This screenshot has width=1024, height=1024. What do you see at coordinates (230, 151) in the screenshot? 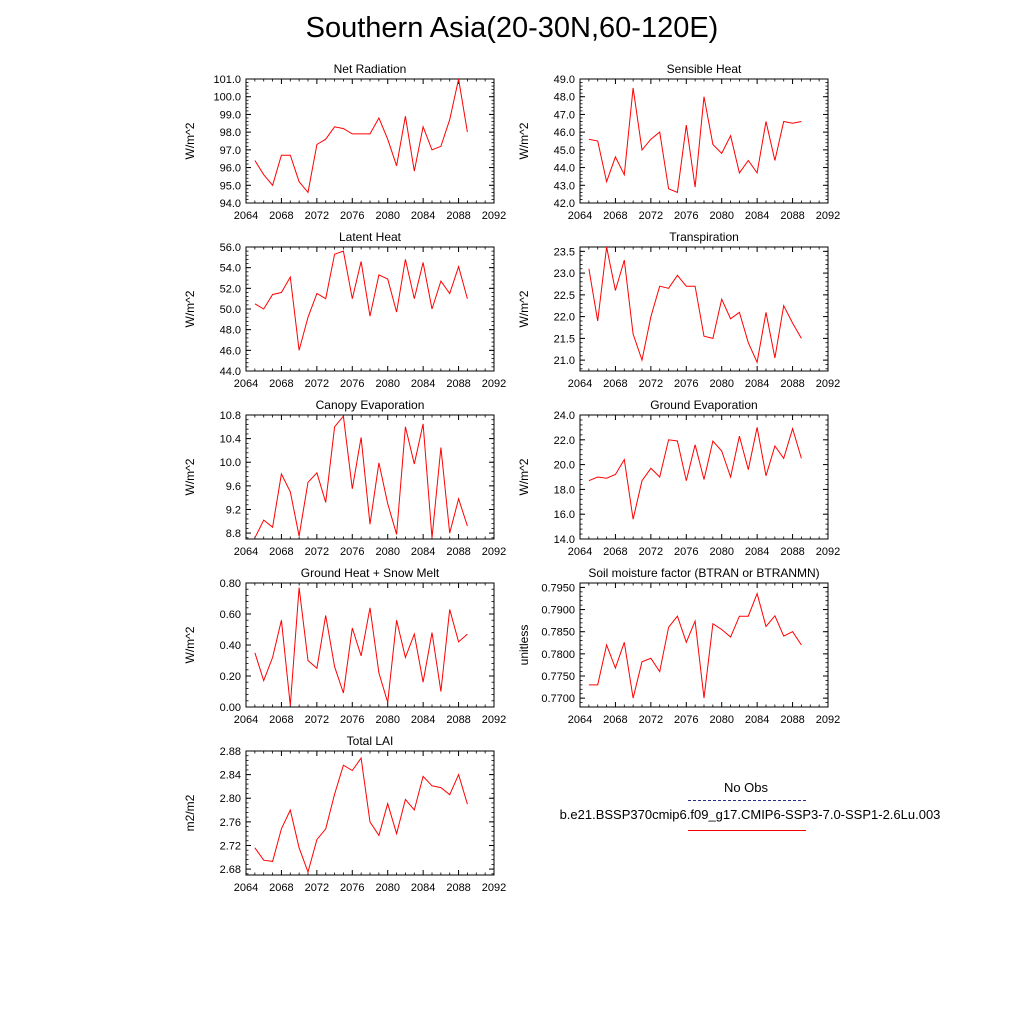
I see `y-tick-label: 97.0` at bounding box center [230, 151].